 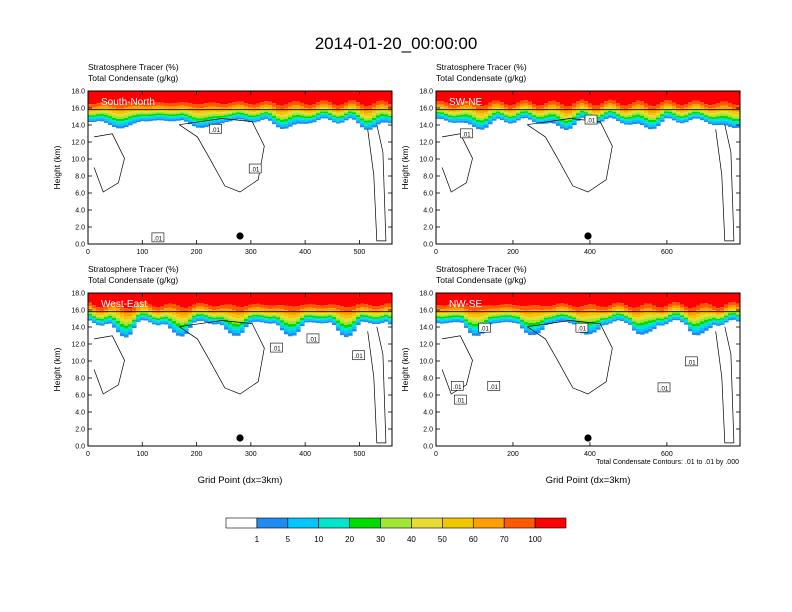 I want to click on colorbar-swatch, so click(x=519, y=523).